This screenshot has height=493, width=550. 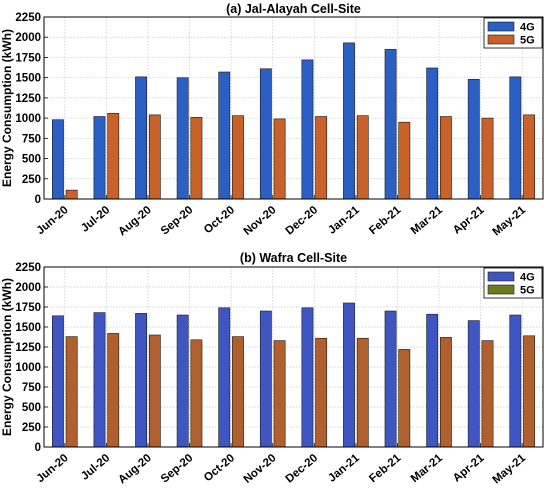 I want to click on y-tick-label: 1000, so click(x=28, y=119).